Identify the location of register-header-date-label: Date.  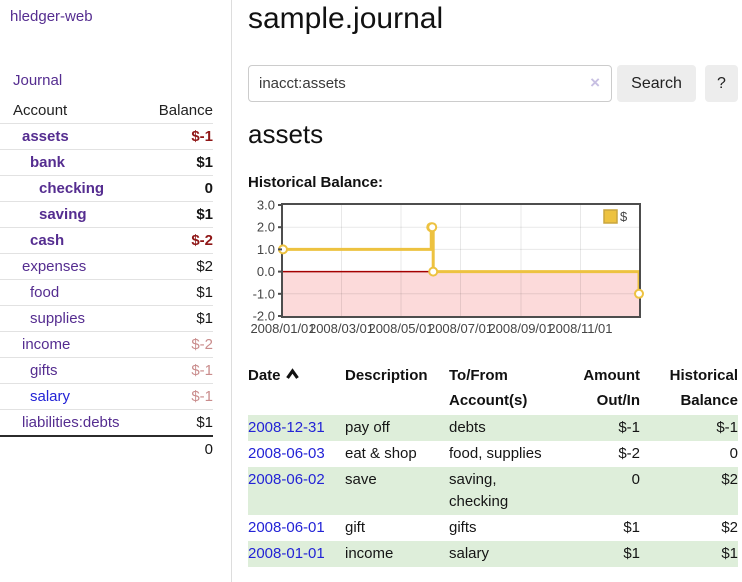
(264, 375).